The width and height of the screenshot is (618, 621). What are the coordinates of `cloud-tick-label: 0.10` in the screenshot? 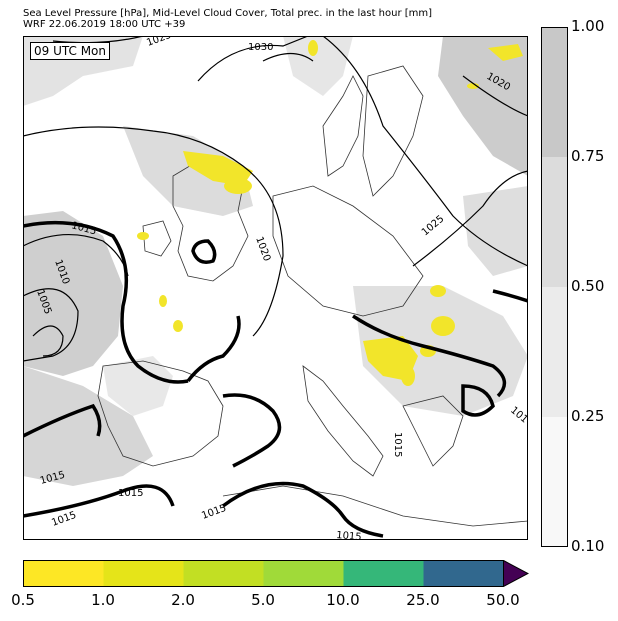 It's located at (588, 546).